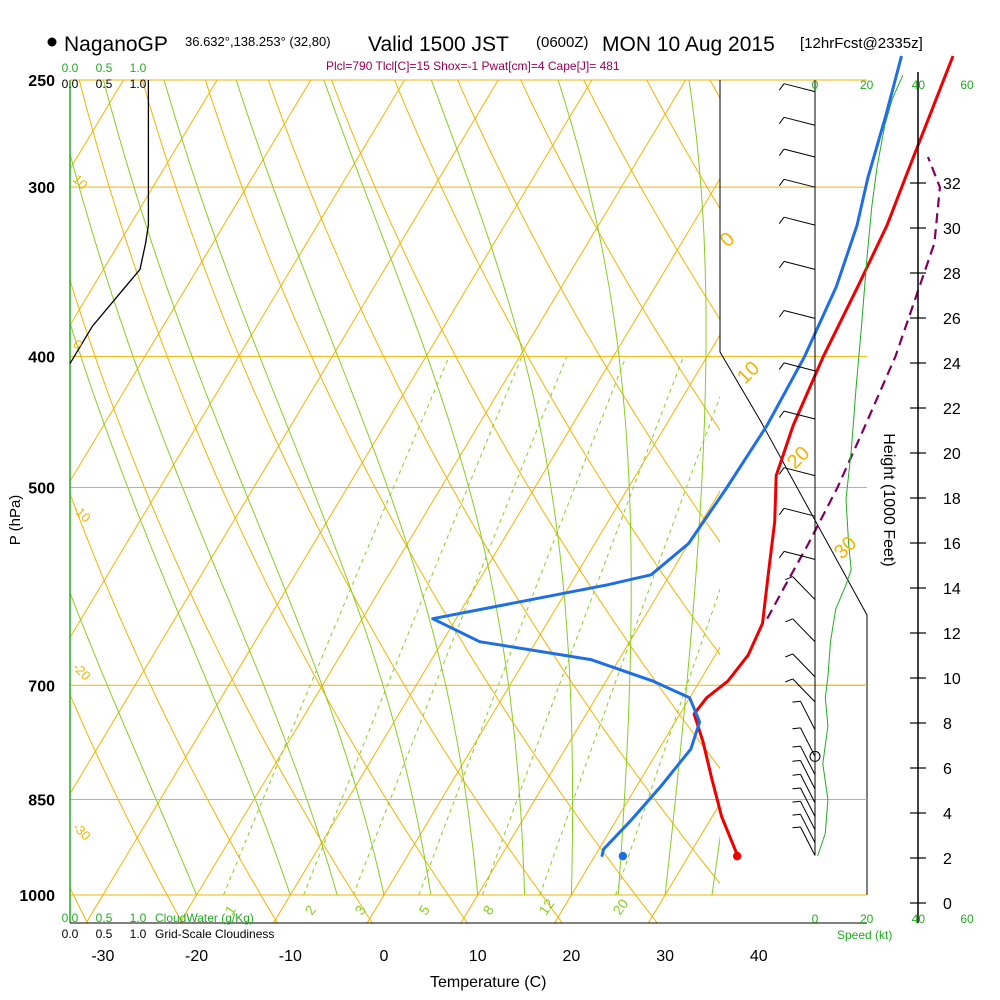 This screenshot has height=1000, width=1000. Describe the element at coordinates (860, 466) in the screenshot. I see `wind-speed-profile` at that location.